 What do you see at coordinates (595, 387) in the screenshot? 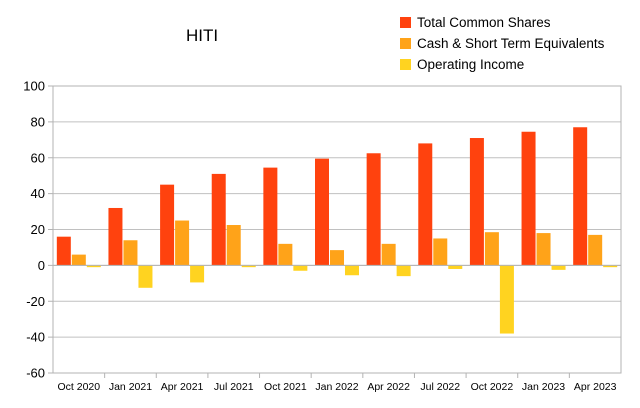
I see `x-tick-label: Apr 2023` at bounding box center [595, 387].